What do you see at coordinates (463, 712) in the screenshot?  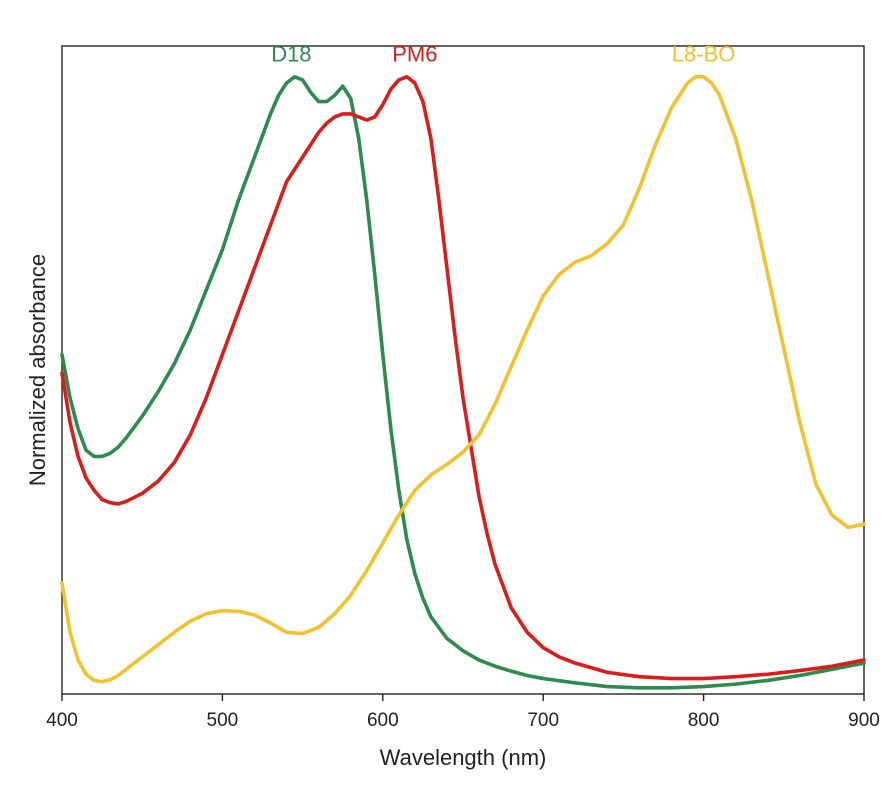 I see `x-axis-ticks: 400 500 600 700 800 900` at bounding box center [463, 712].